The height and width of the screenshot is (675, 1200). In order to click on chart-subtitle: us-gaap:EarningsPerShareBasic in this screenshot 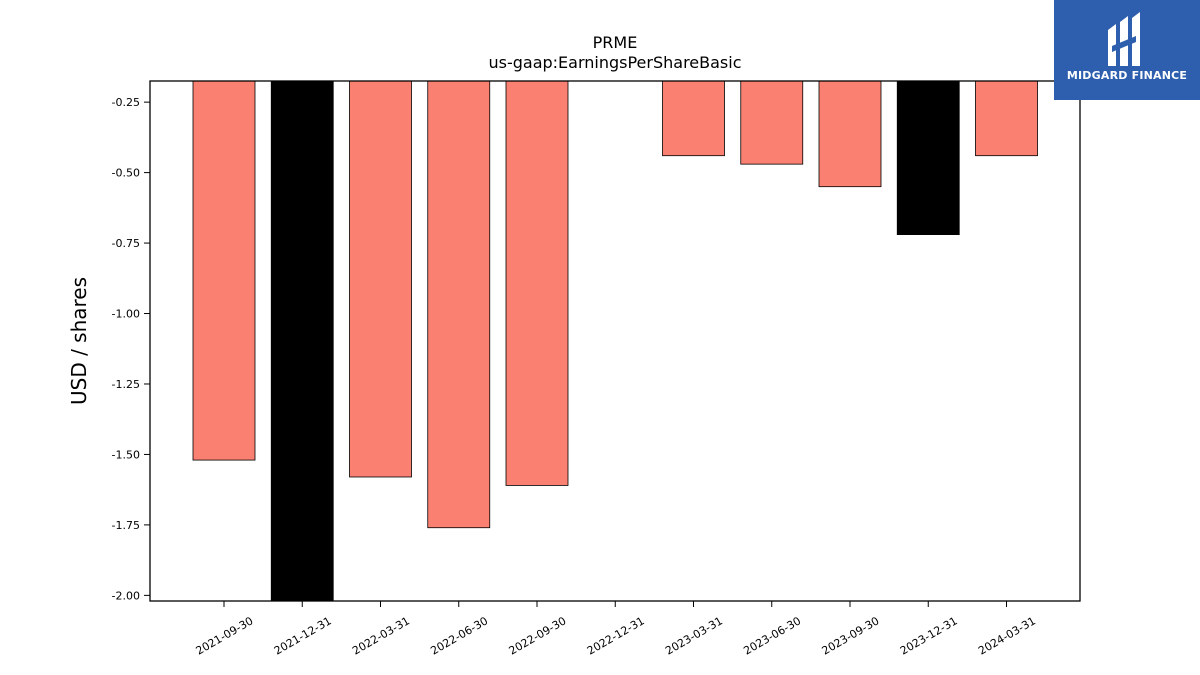, I will do `click(614, 62)`.